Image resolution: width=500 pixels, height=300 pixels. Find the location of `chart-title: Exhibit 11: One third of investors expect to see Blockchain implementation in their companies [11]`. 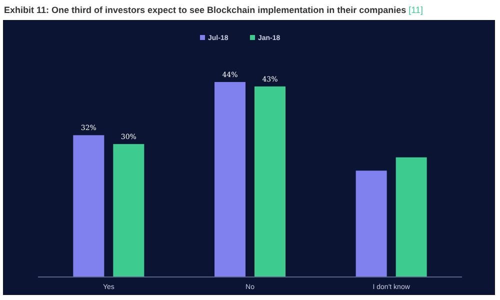

chart-title: Exhibit 11: One third of investors expect to see Blockchain implementation in their companies [11] is located at coordinates (213, 10).